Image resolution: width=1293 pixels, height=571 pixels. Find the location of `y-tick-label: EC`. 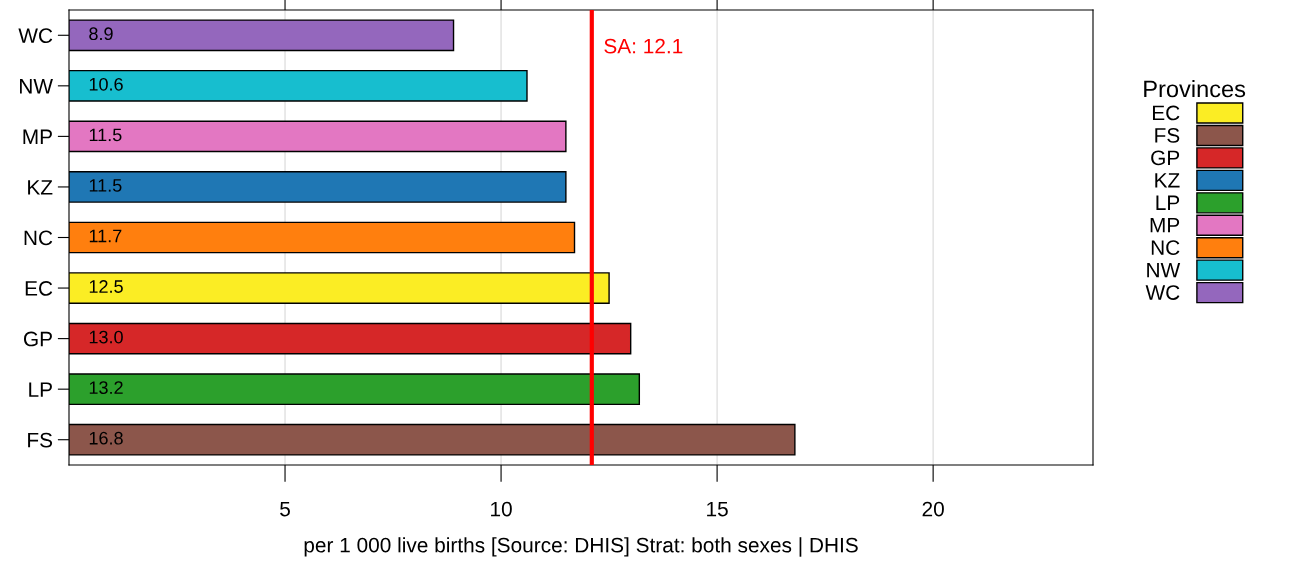

y-tick-label: EC is located at coordinates (39, 288).